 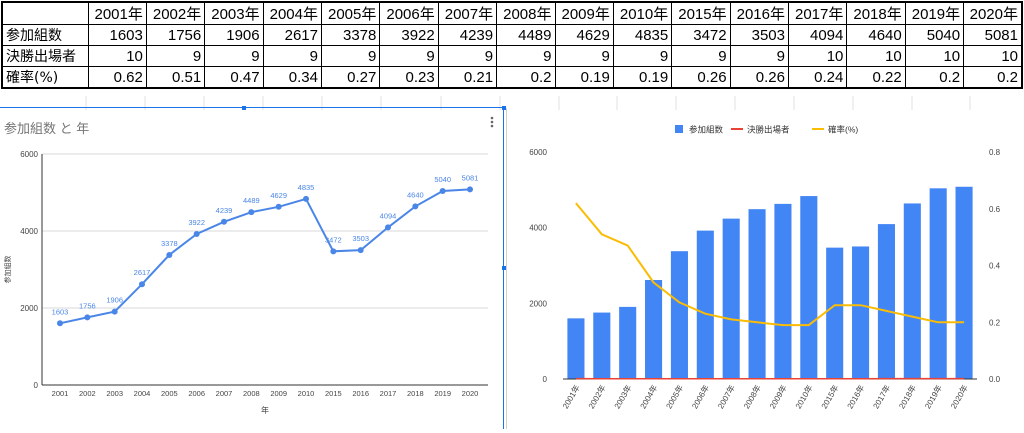 I want to click on x-tick-label: 2016年, so click(x=856, y=396).